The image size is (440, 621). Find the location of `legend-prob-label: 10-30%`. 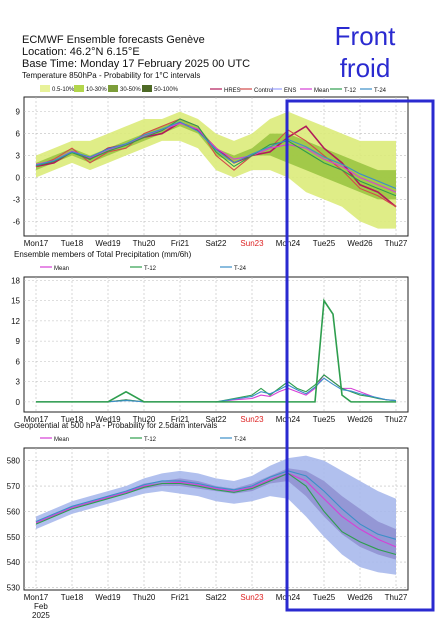

legend-prob-label: 10-30% is located at coordinates (96, 90).